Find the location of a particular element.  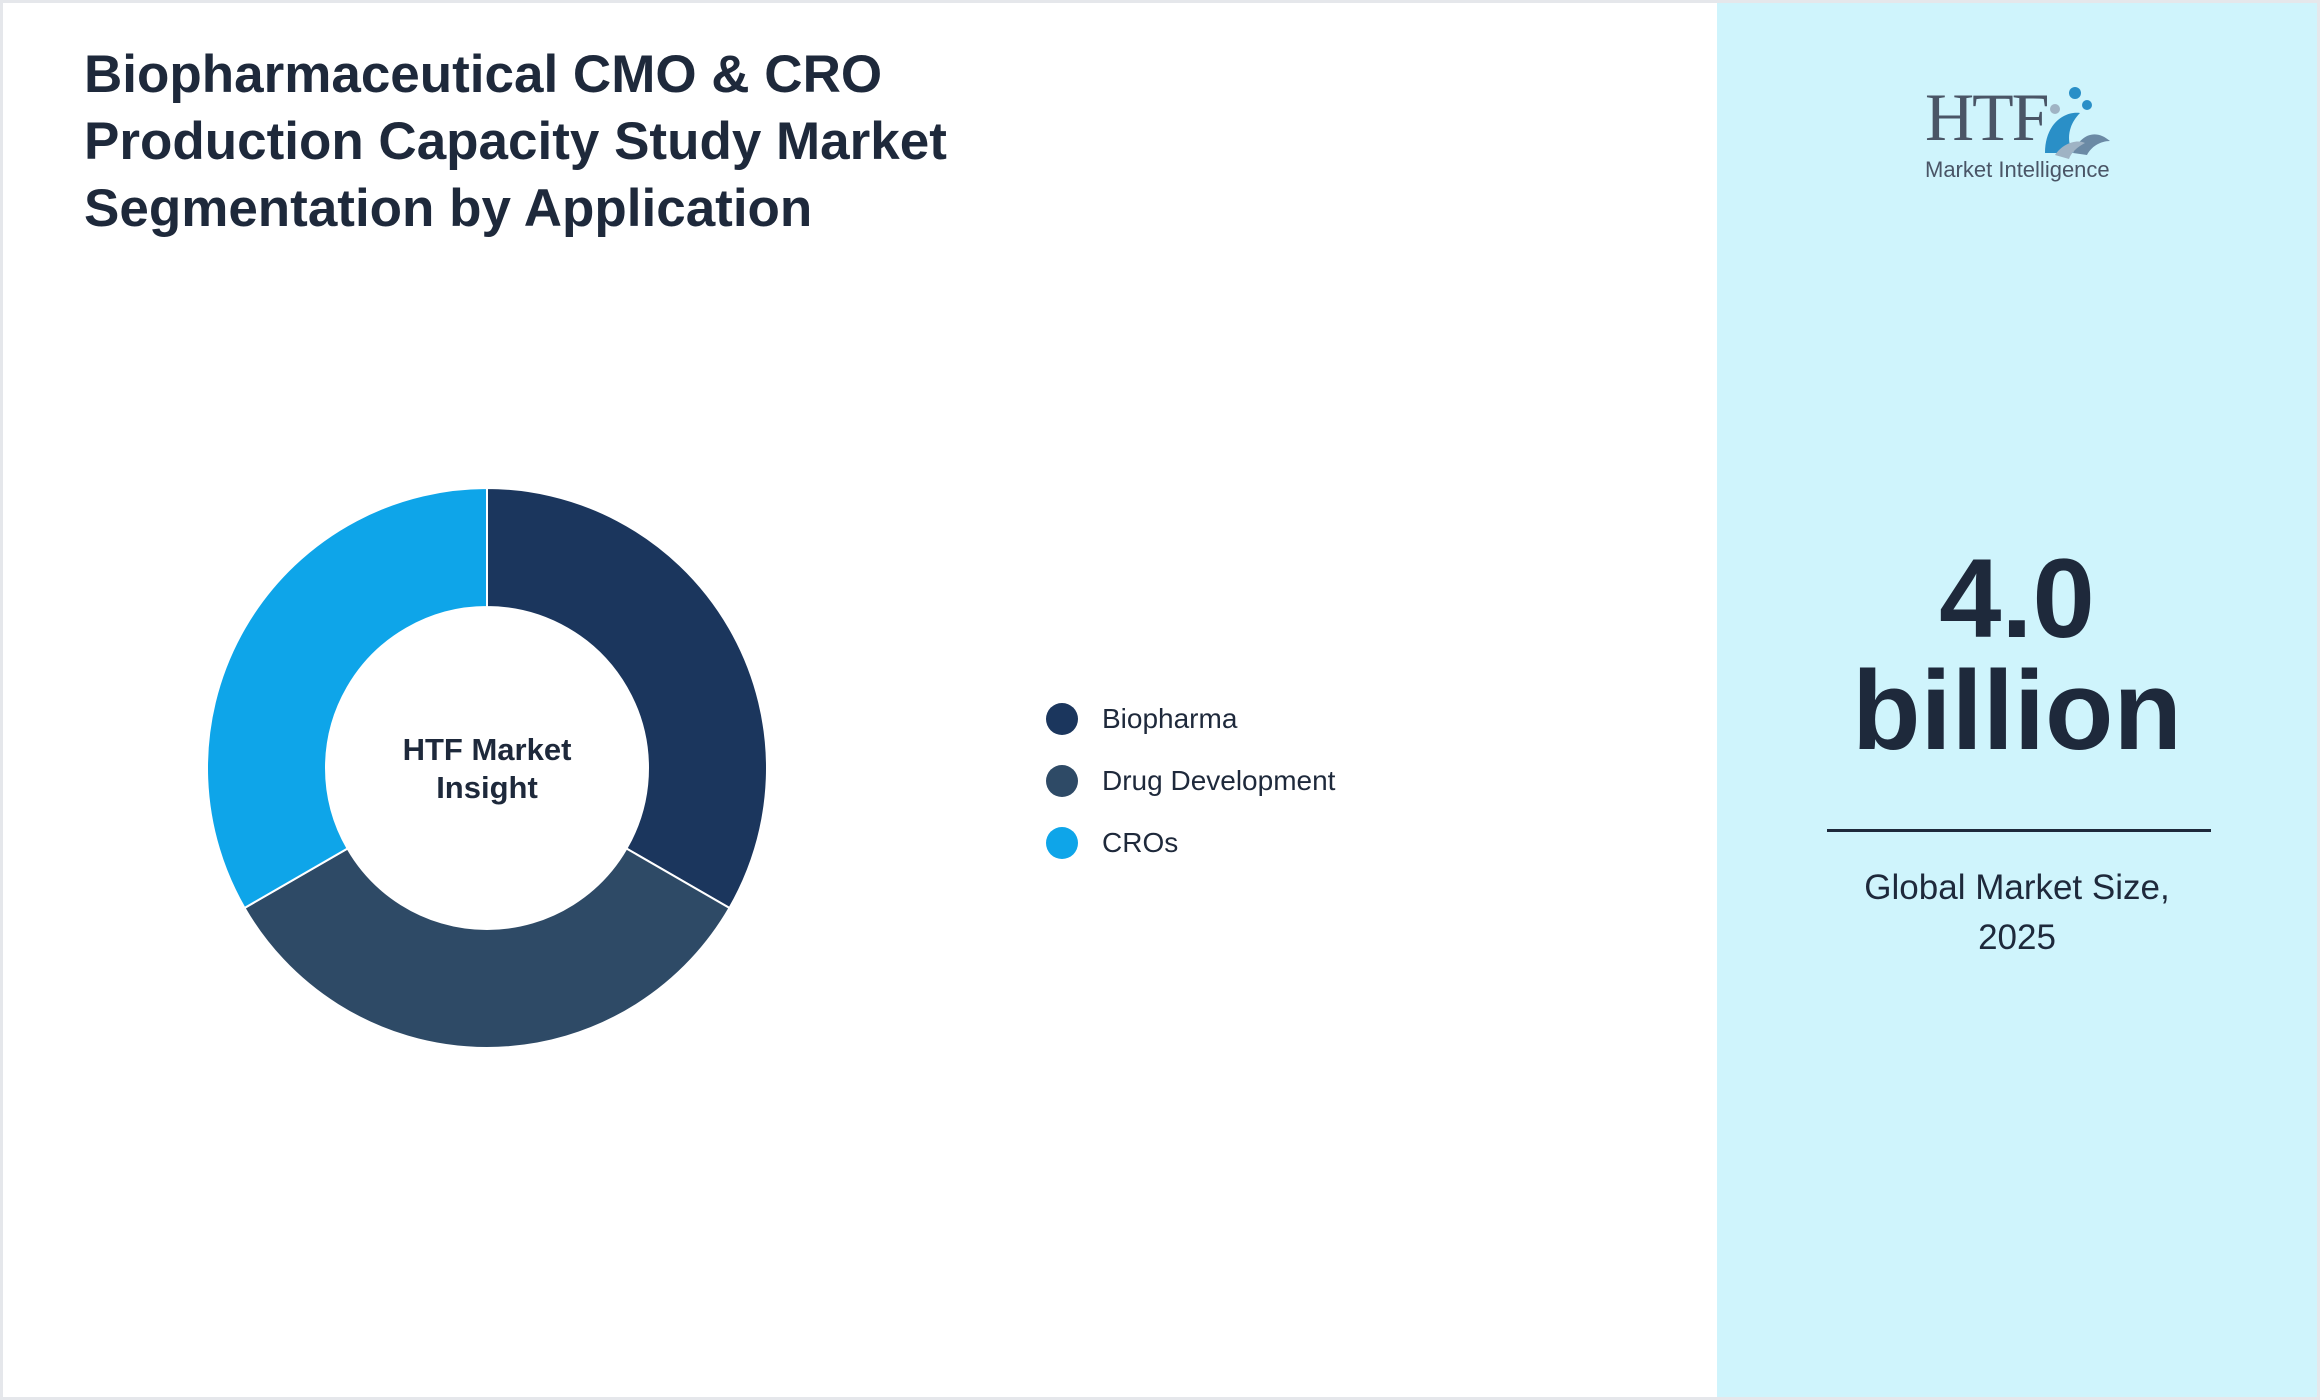

market-size-value-line: billion is located at coordinates (2017, 710).